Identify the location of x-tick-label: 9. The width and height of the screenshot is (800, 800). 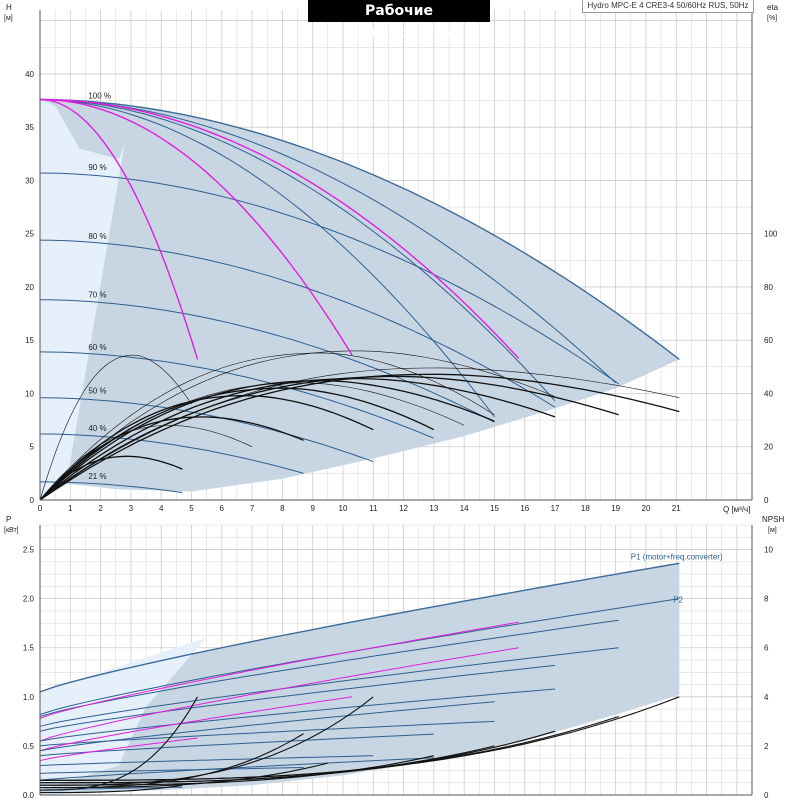
(312, 508).